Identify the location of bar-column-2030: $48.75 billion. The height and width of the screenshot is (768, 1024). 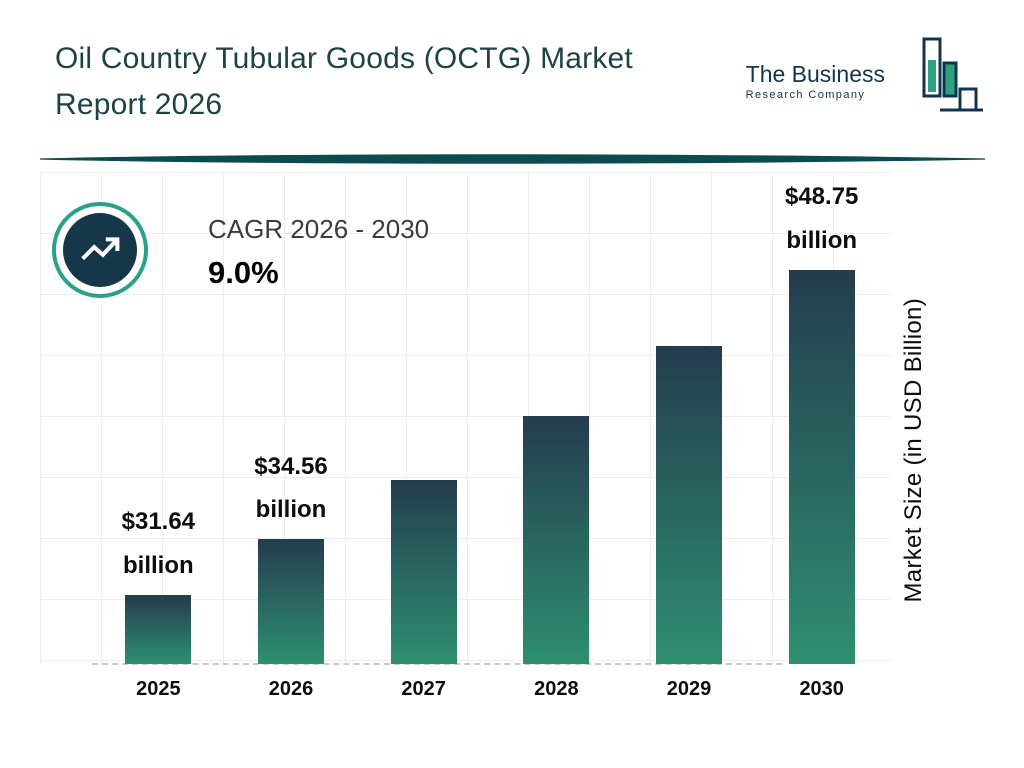
(821, 419).